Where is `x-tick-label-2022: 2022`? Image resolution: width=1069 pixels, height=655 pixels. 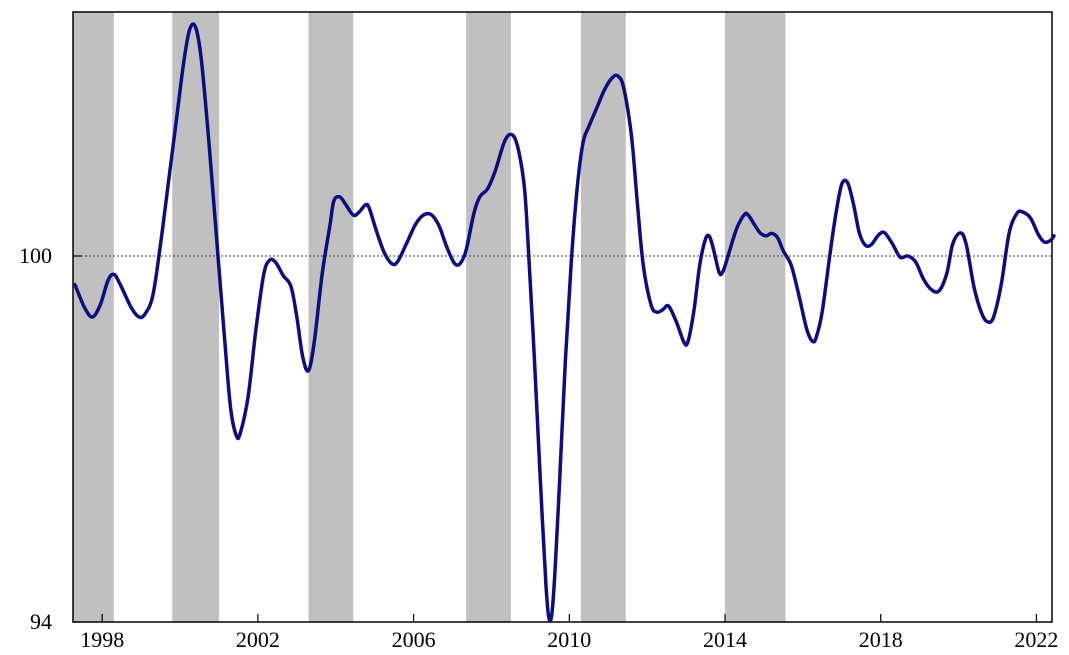
x-tick-label-2022: 2022 is located at coordinates (1036, 639).